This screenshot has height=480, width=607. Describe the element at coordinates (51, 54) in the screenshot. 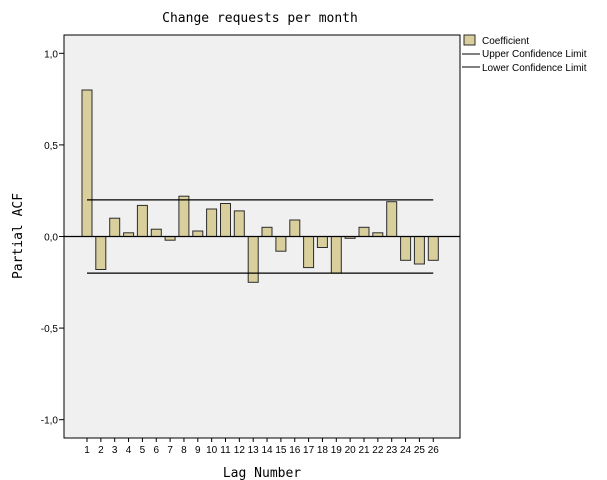

I see `y-tick-label: 1,0` at that location.